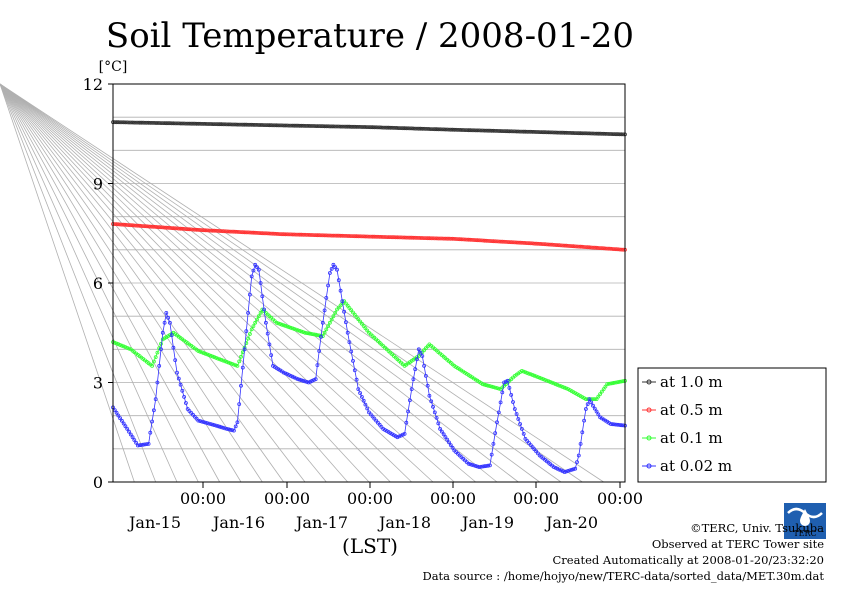 This screenshot has width=842, height=595. Describe the element at coordinates (98, 283) in the screenshot. I see `y-axis-ticks: 0 3 6 9 12` at that location.